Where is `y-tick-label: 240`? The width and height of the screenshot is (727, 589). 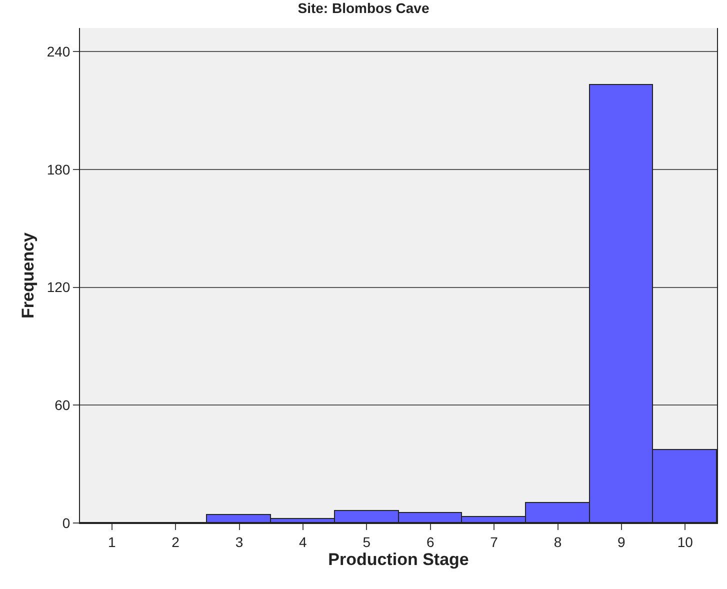
y-tick-label: 240 is located at coordinates (58, 51).